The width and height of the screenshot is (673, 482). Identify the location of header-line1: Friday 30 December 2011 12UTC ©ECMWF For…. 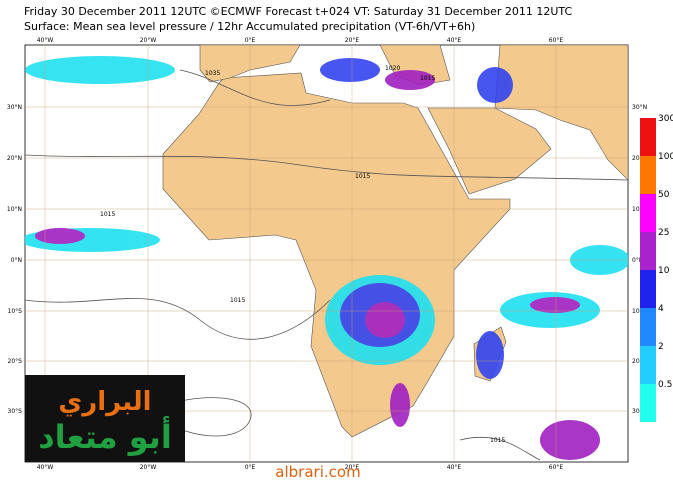
(298, 11).